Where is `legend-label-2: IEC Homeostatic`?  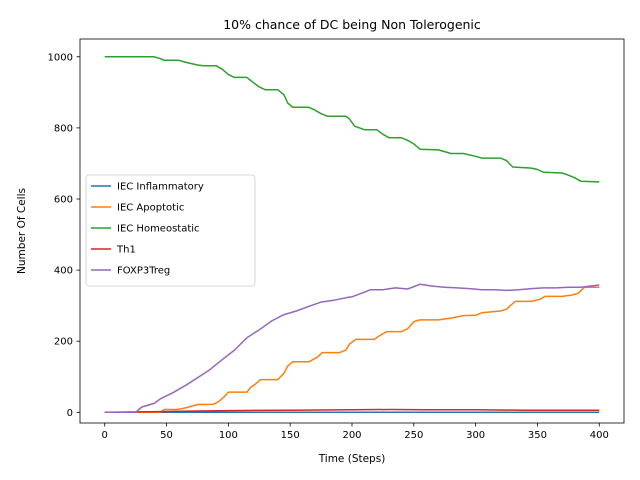
legend-label-2: IEC Homeostatic is located at coordinates (158, 229).